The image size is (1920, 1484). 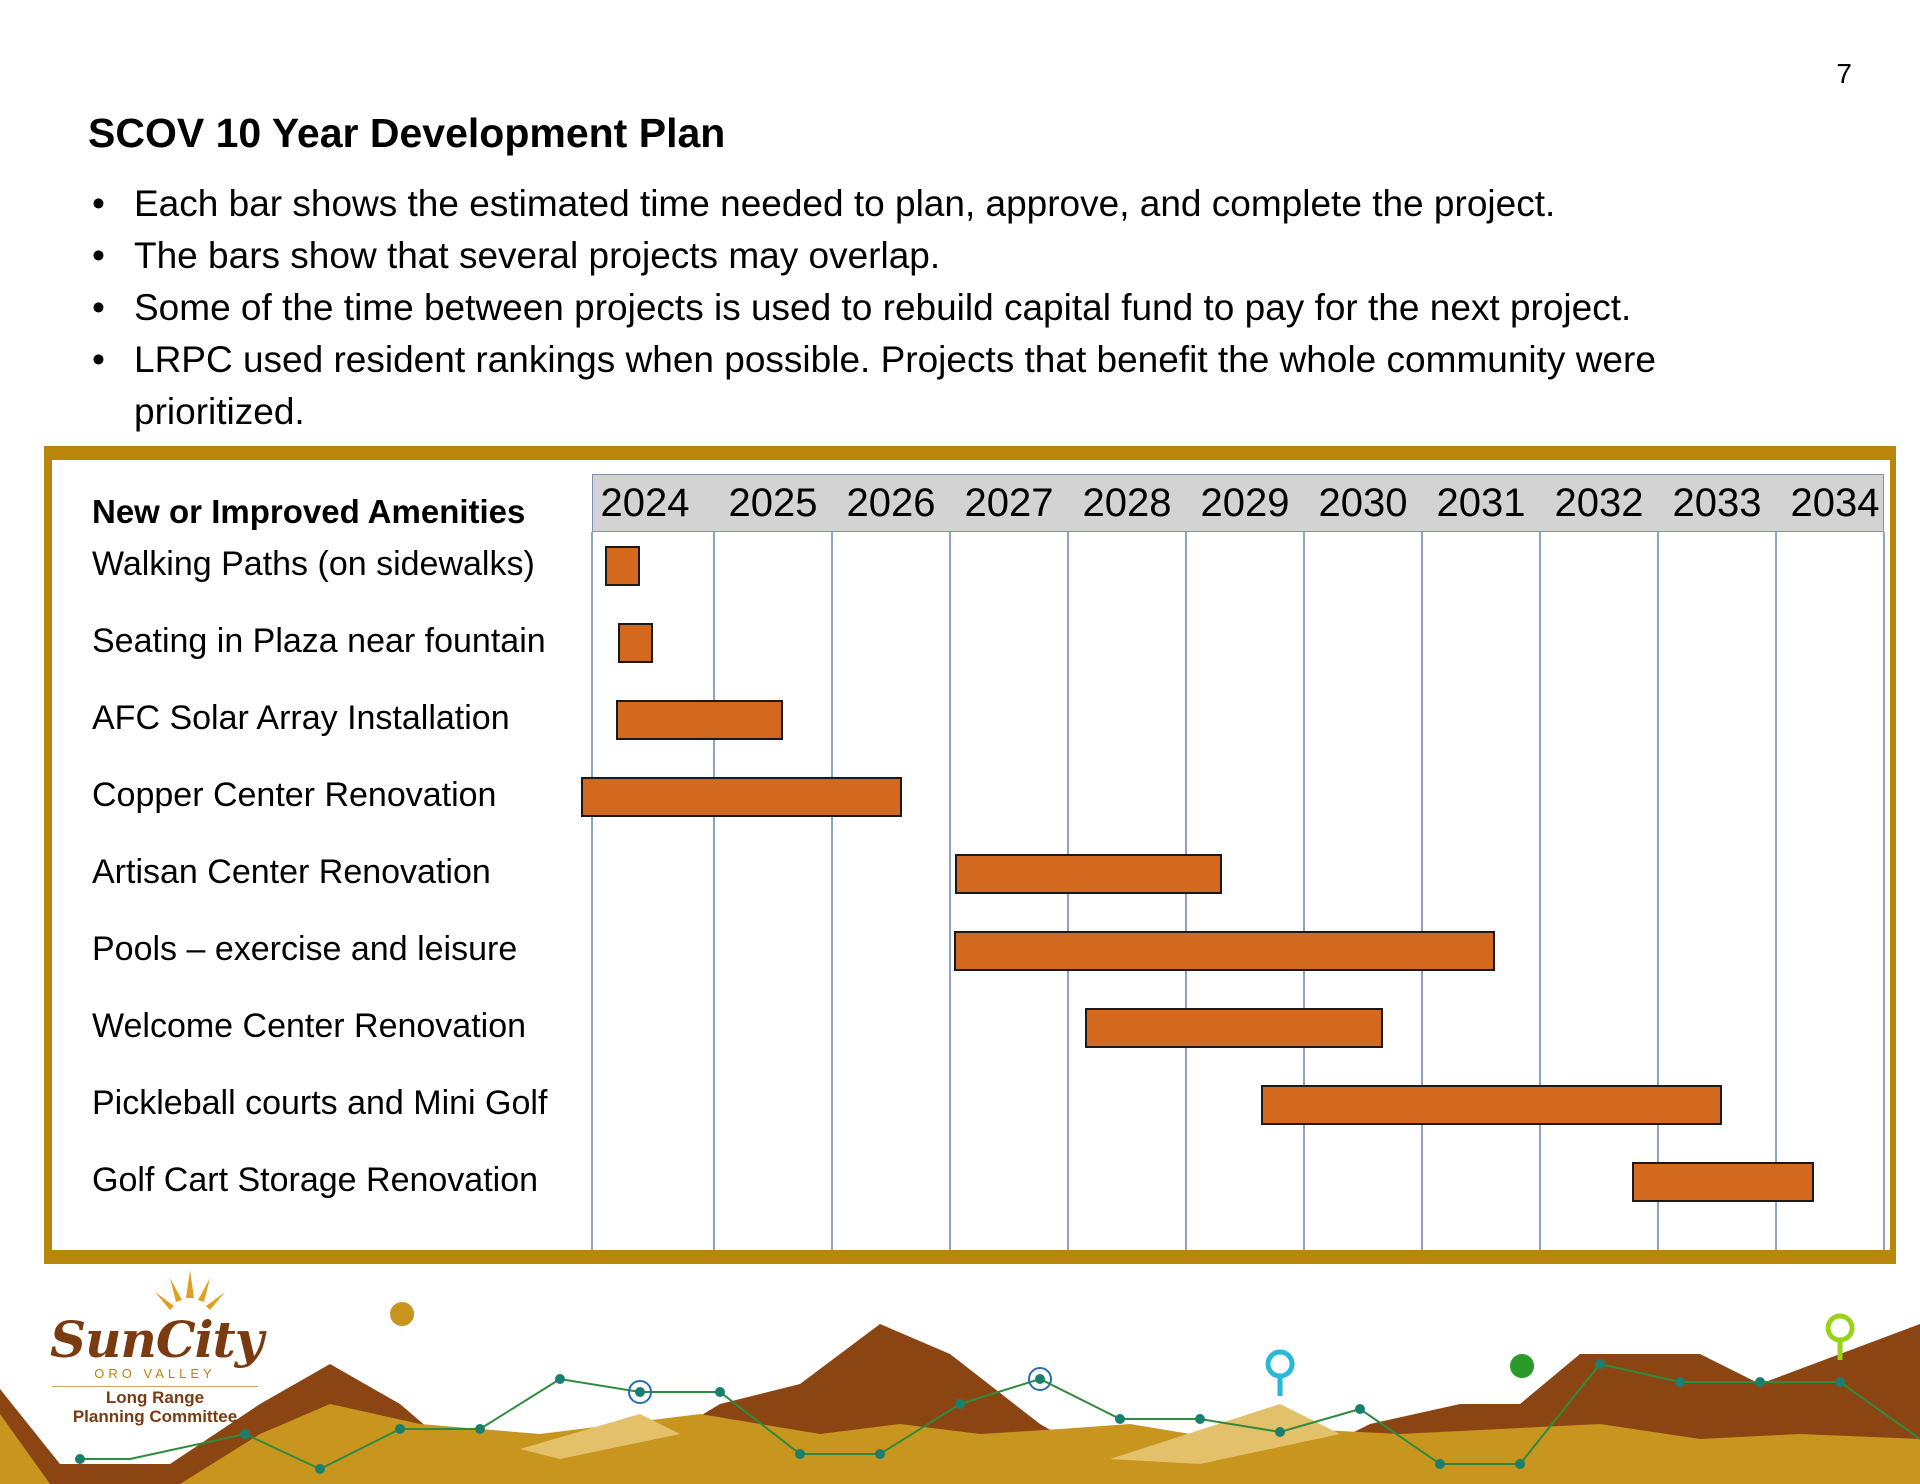 I want to click on sun-rays-icon, so click(x=190, y=1290).